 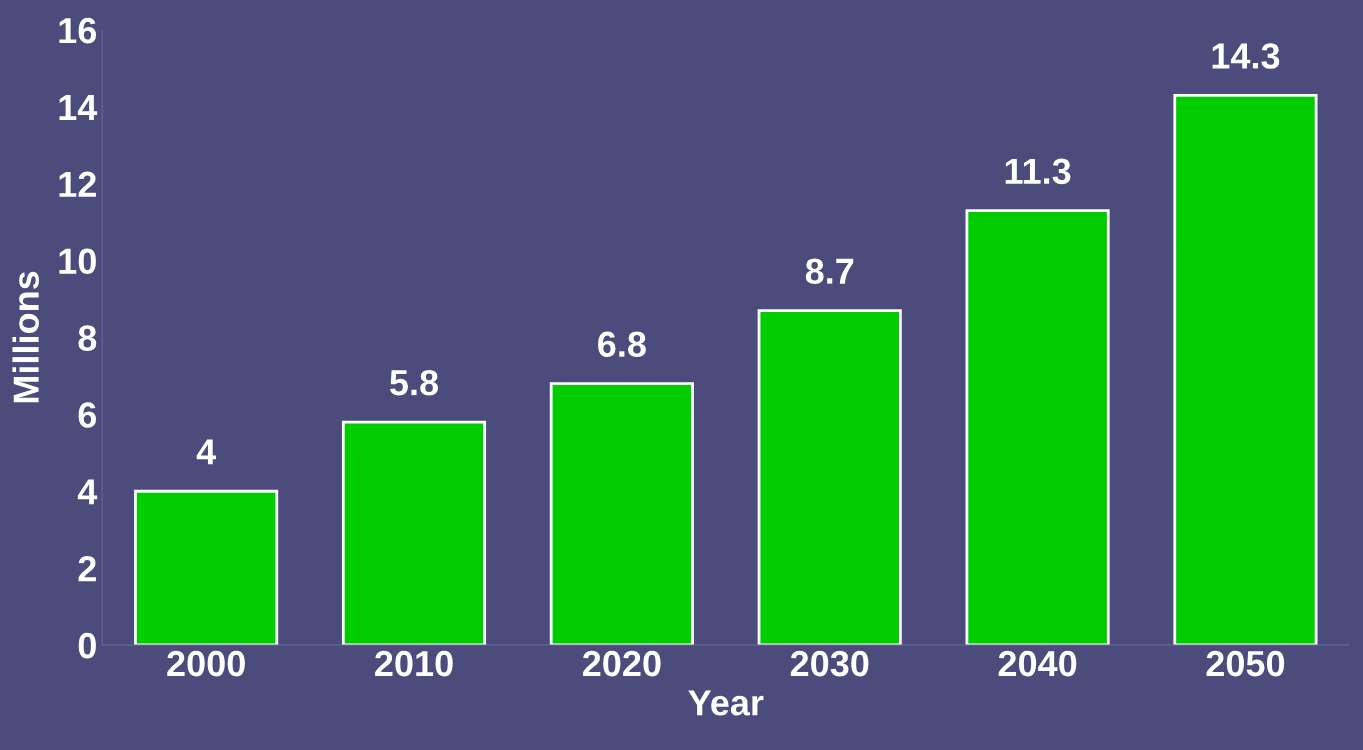 I want to click on y-tick-label: 16, so click(x=78, y=30).